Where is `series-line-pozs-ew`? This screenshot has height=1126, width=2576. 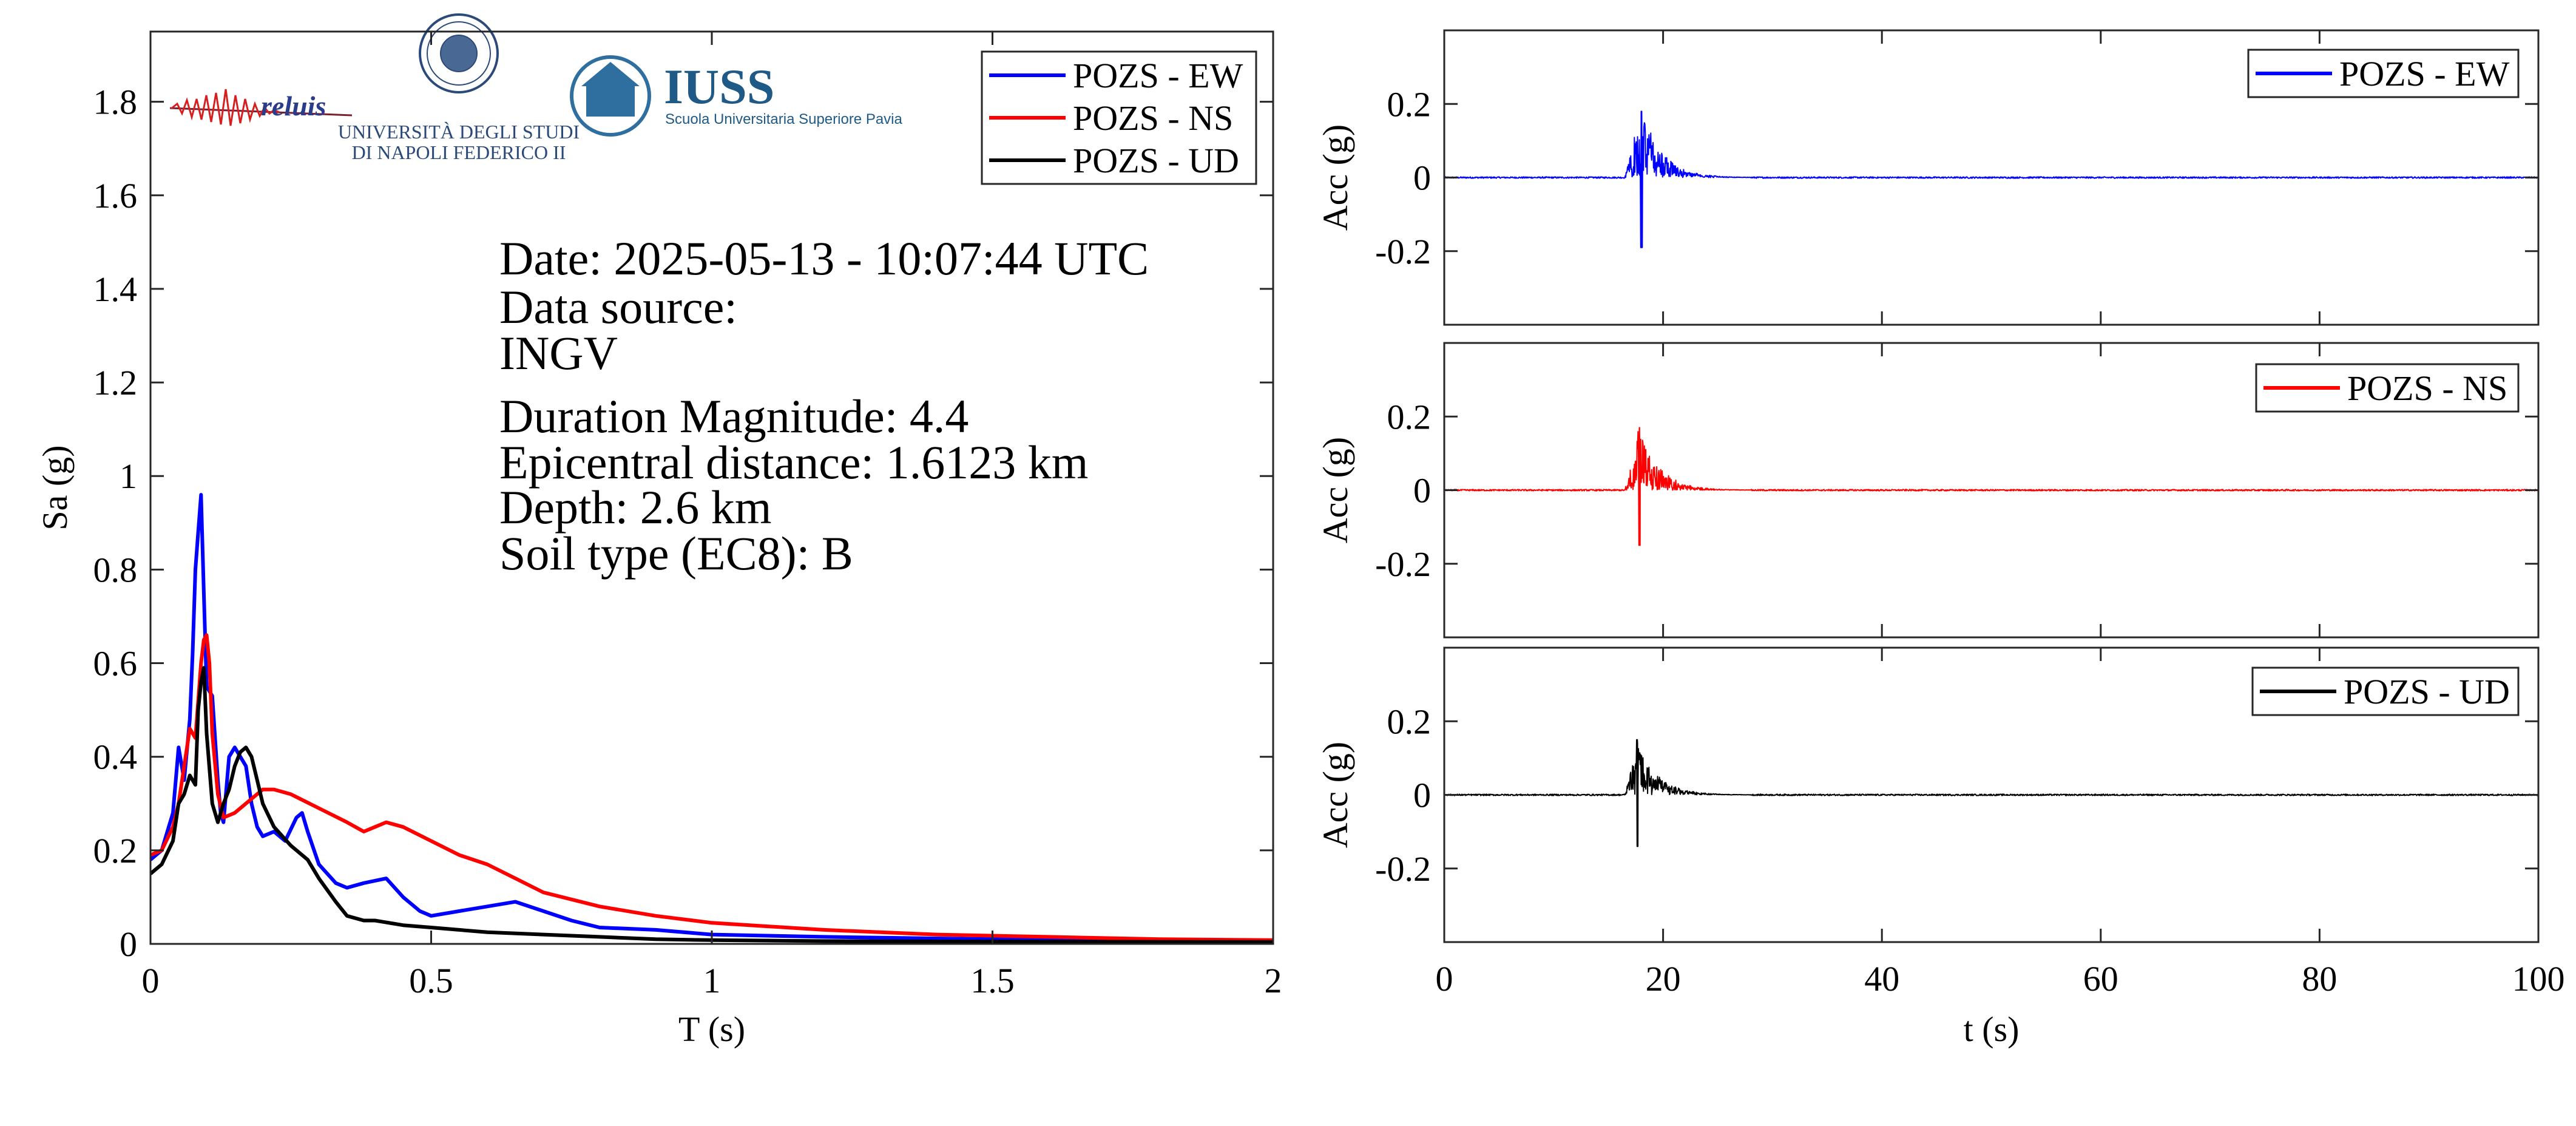 series-line-pozs-ew is located at coordinates (1991, 179).